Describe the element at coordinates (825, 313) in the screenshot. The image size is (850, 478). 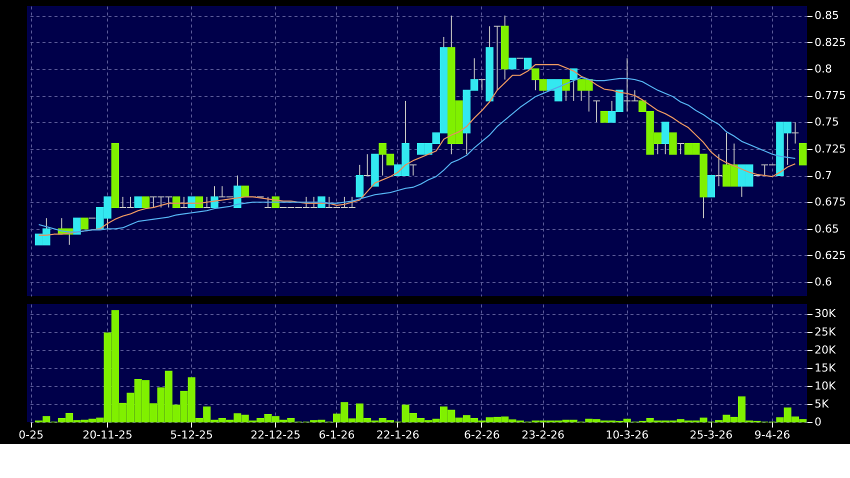
I see `y-tick-label: 30K` at that location.